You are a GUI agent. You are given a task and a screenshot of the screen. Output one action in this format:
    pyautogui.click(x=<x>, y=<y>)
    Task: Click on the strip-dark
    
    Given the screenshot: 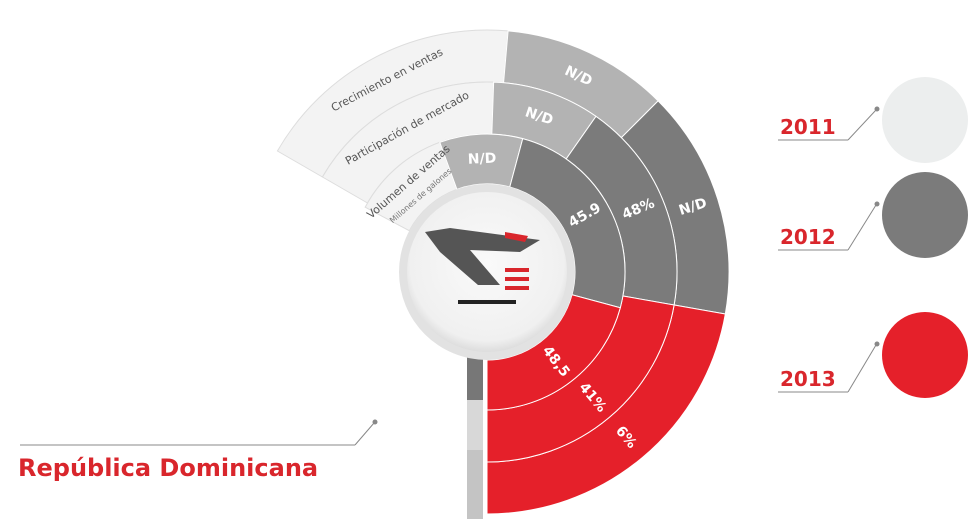 What is the action you would take?
    pyautogui.click(x=475, y=377)
    